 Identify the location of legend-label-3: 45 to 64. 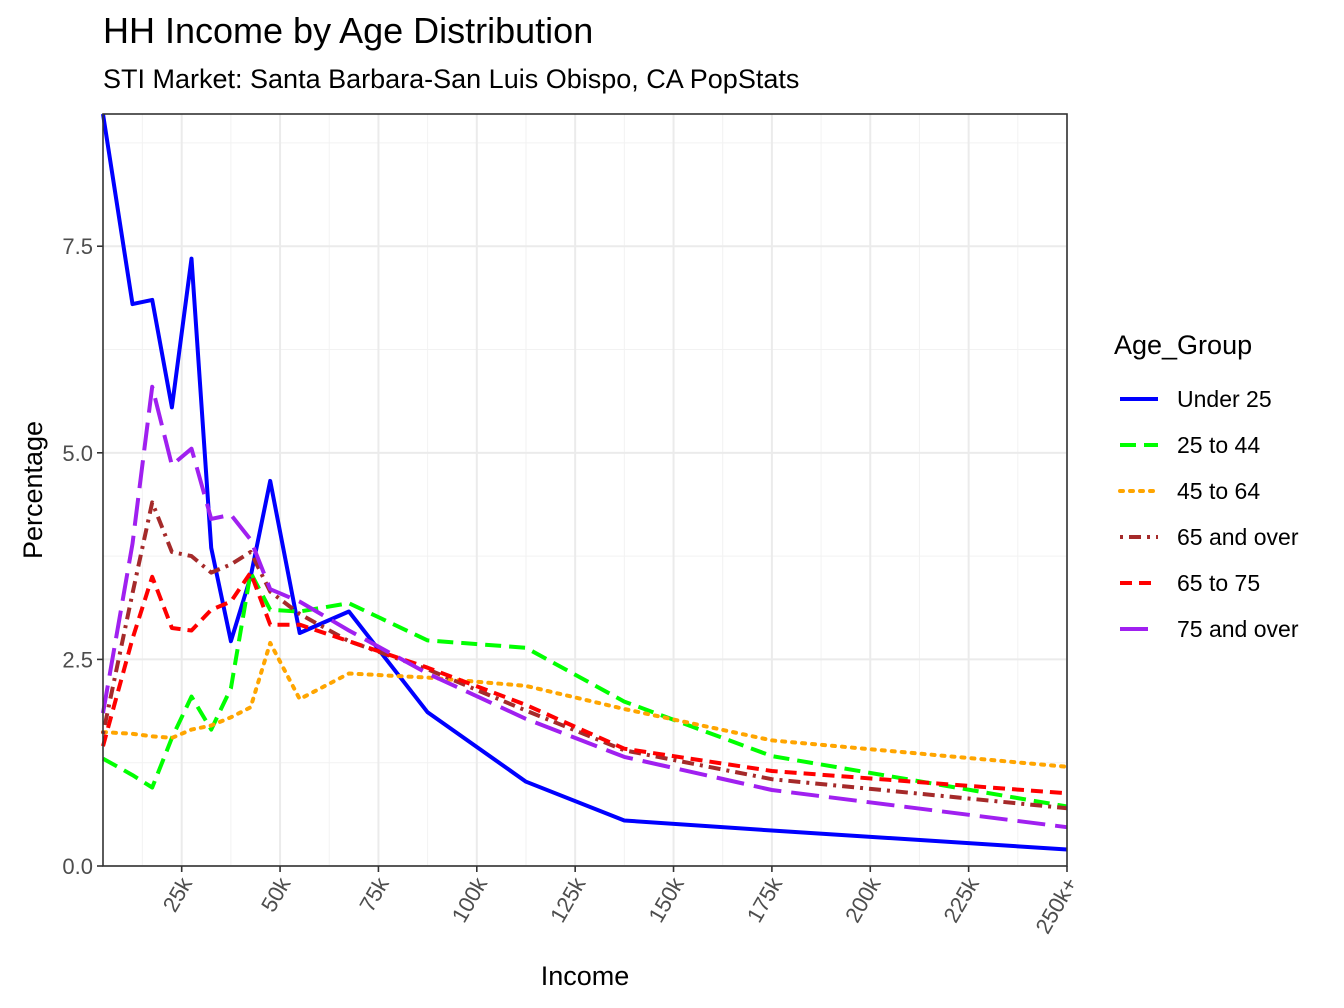
(1218, 491).